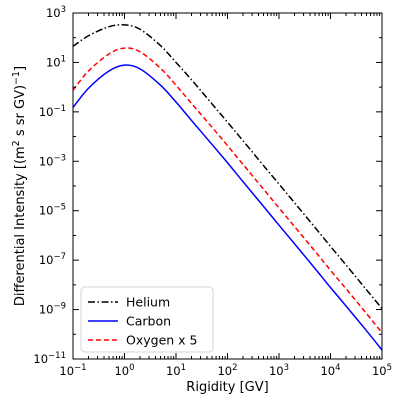  I want to click on y-tick-label: 10⁻⁵, so click(52, 210).